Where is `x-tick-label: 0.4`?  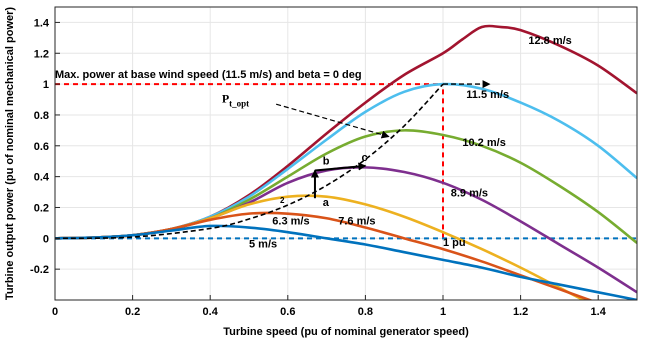
x-tick-label: 0.4 is located at coordinates (211, 312).